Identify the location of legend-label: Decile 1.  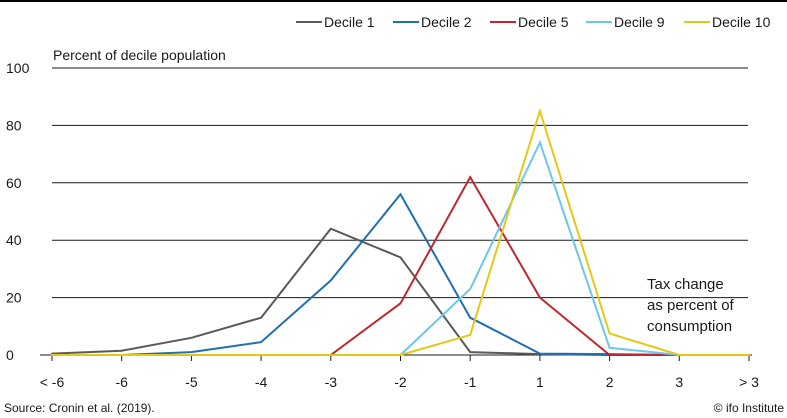
(349, 22).